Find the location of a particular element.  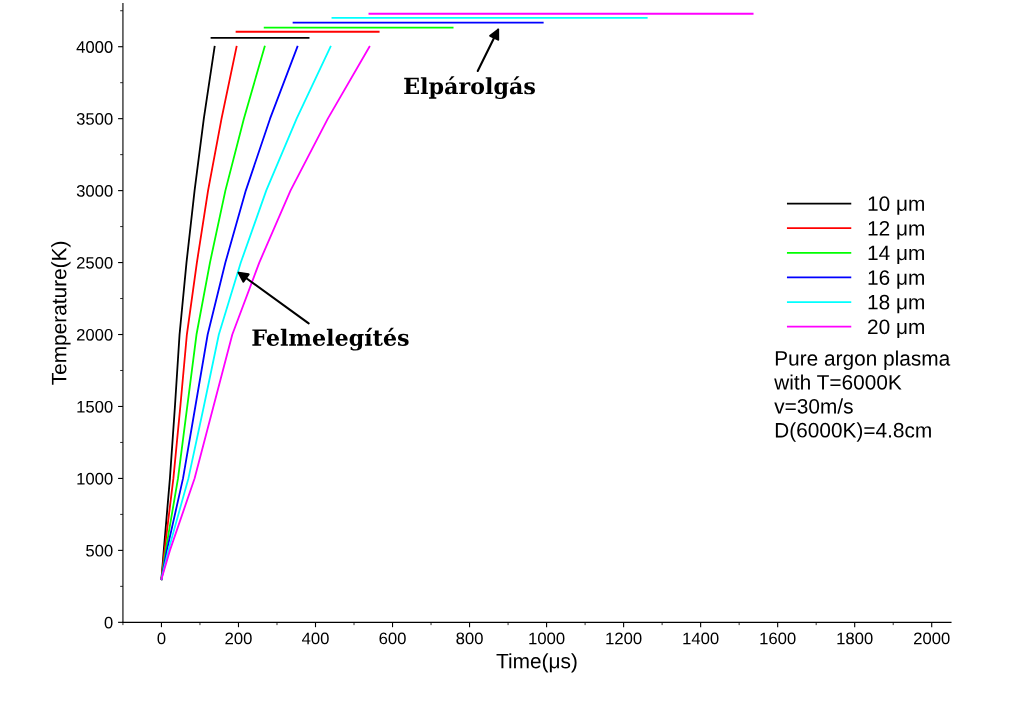

legend-label: 14 μm is located at coordinates (896, 255).